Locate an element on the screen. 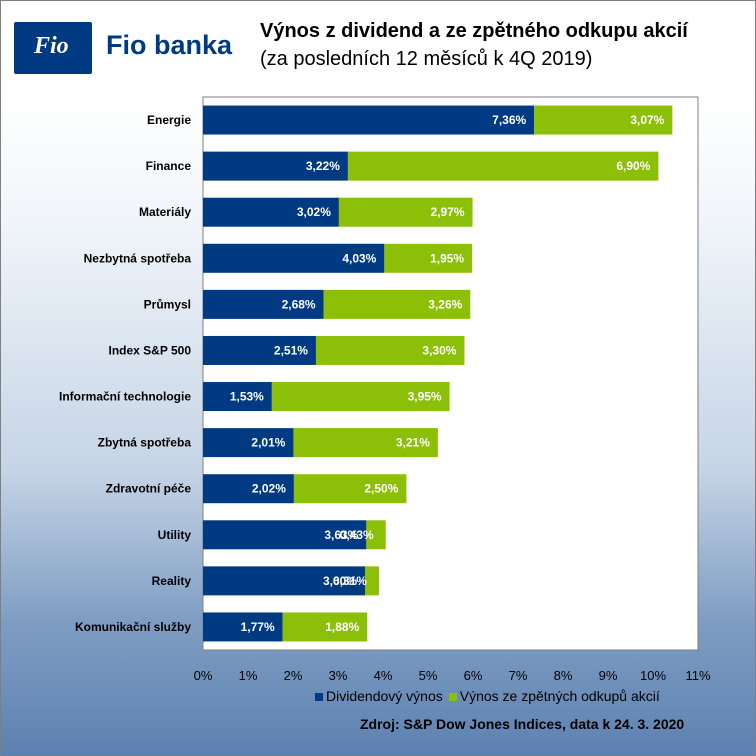 This screenshot has height=756, width=756. data-label-dividend-7: 2,01% is located at coordinates (268, 443).